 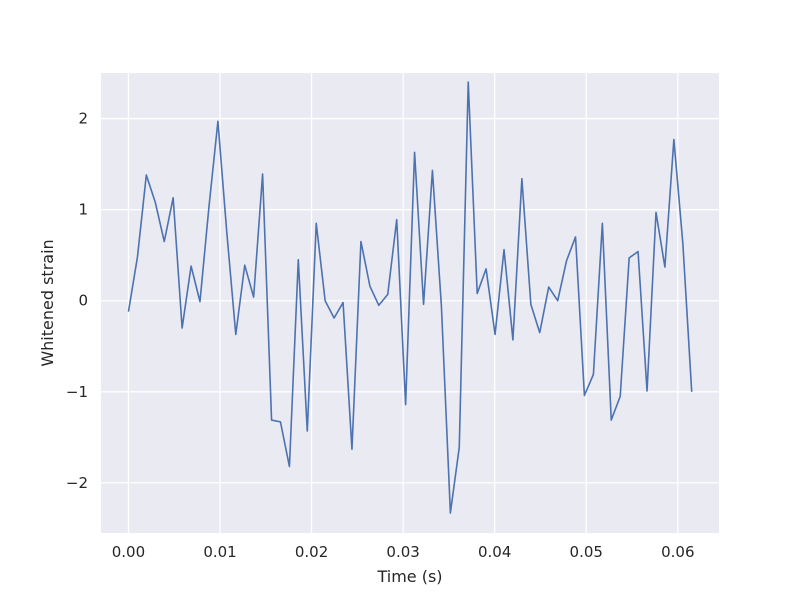 I want to click on x-tick-label: 0.03, so click(x=402, y=552).